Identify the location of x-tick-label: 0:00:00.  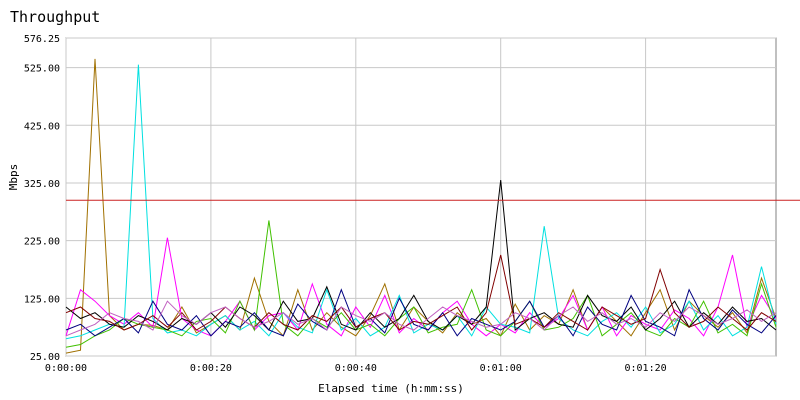
(66, 368).